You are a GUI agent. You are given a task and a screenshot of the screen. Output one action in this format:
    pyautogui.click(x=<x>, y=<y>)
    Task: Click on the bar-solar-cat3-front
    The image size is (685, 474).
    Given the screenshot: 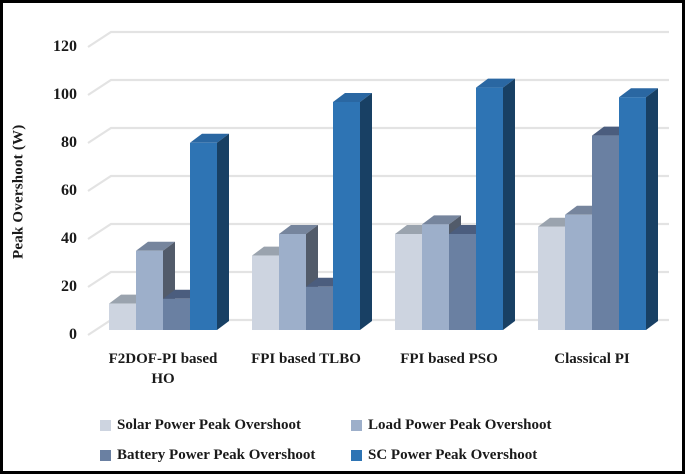 What is the action you would take?
    pyautogui.click(x=551, y=278)
    